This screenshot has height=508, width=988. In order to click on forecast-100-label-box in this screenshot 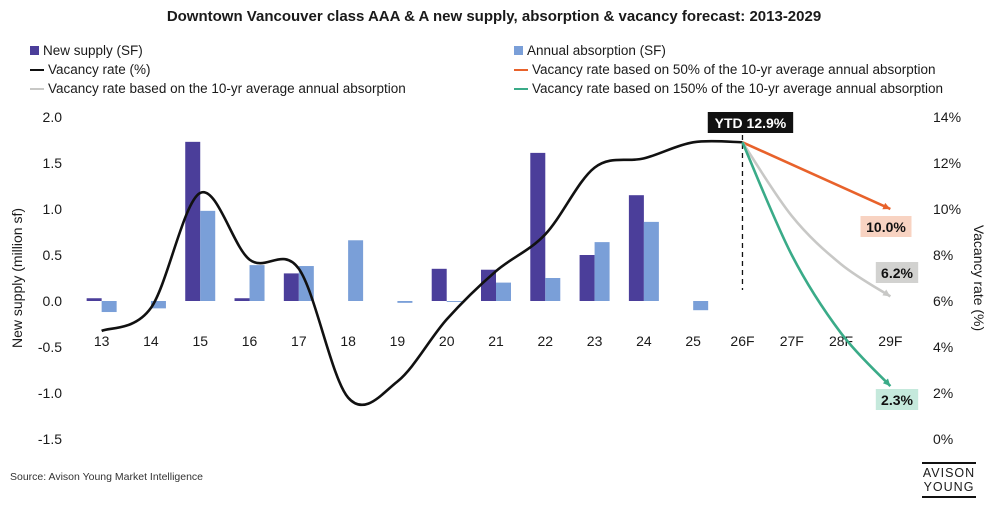, I will do `click(897, 272)`.